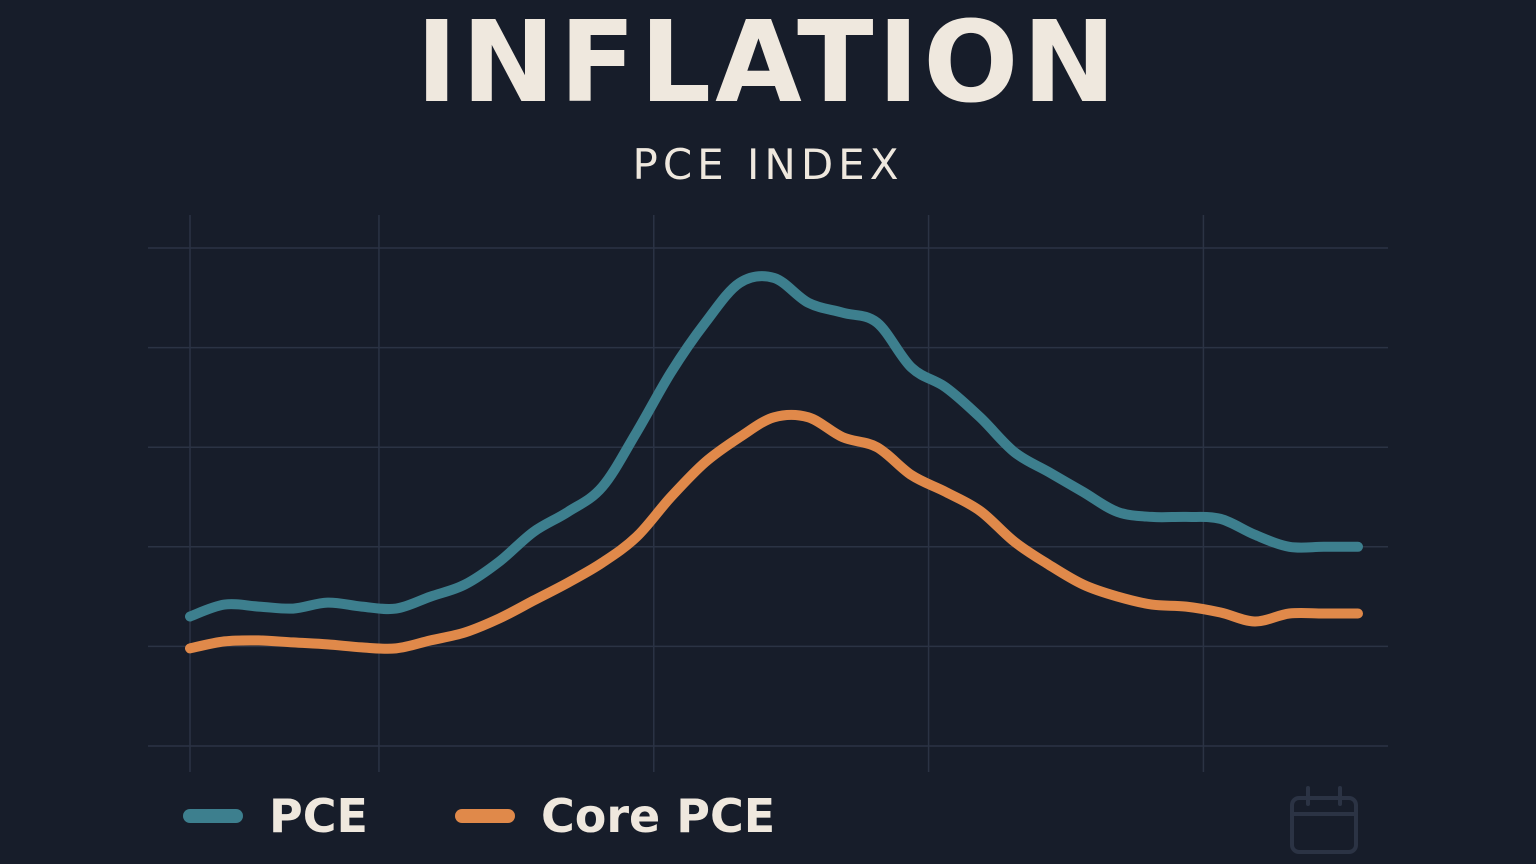  I want to click on legend-swatch-core-pce, so click(485, 816).